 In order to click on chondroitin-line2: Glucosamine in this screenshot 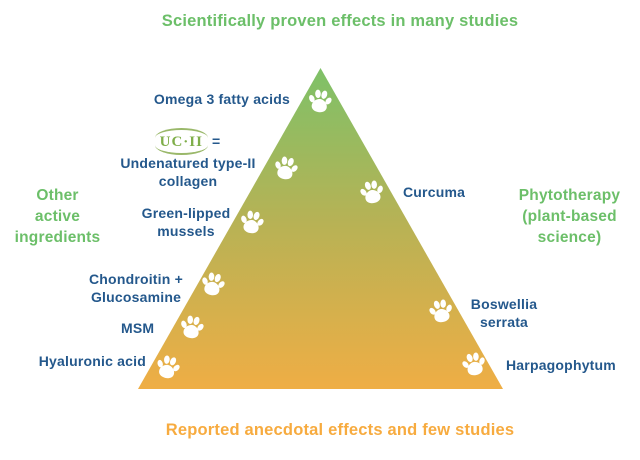, I will do `click(136, 297)`.